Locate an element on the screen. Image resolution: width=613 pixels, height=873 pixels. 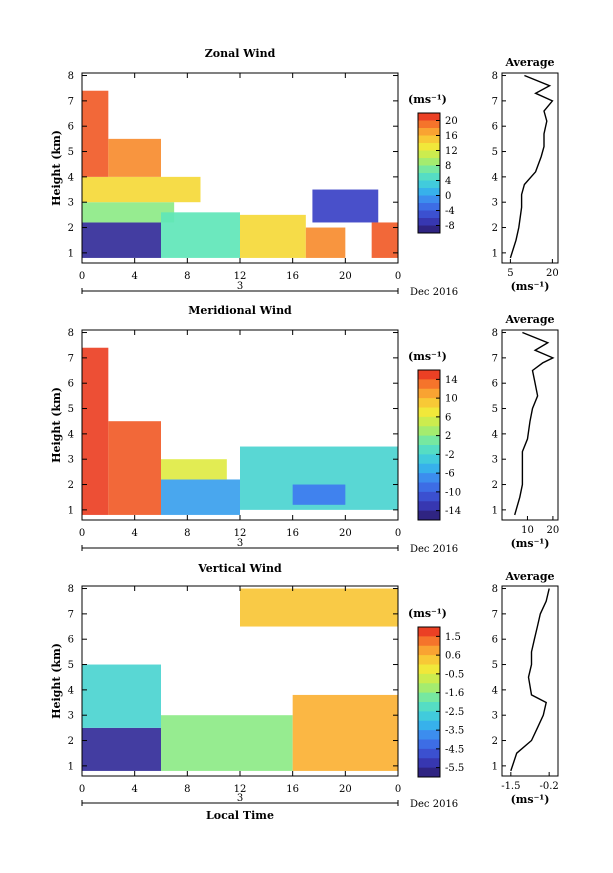
colorbar-tick-label: 14 is located at coordinates (451, 380).